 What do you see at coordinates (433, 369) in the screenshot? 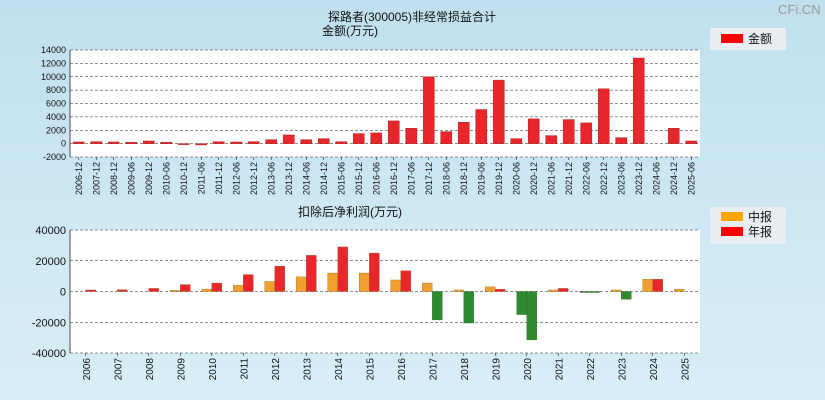
I see `chart2-x-tick-label: 2017` at bounding box center [433, 369].